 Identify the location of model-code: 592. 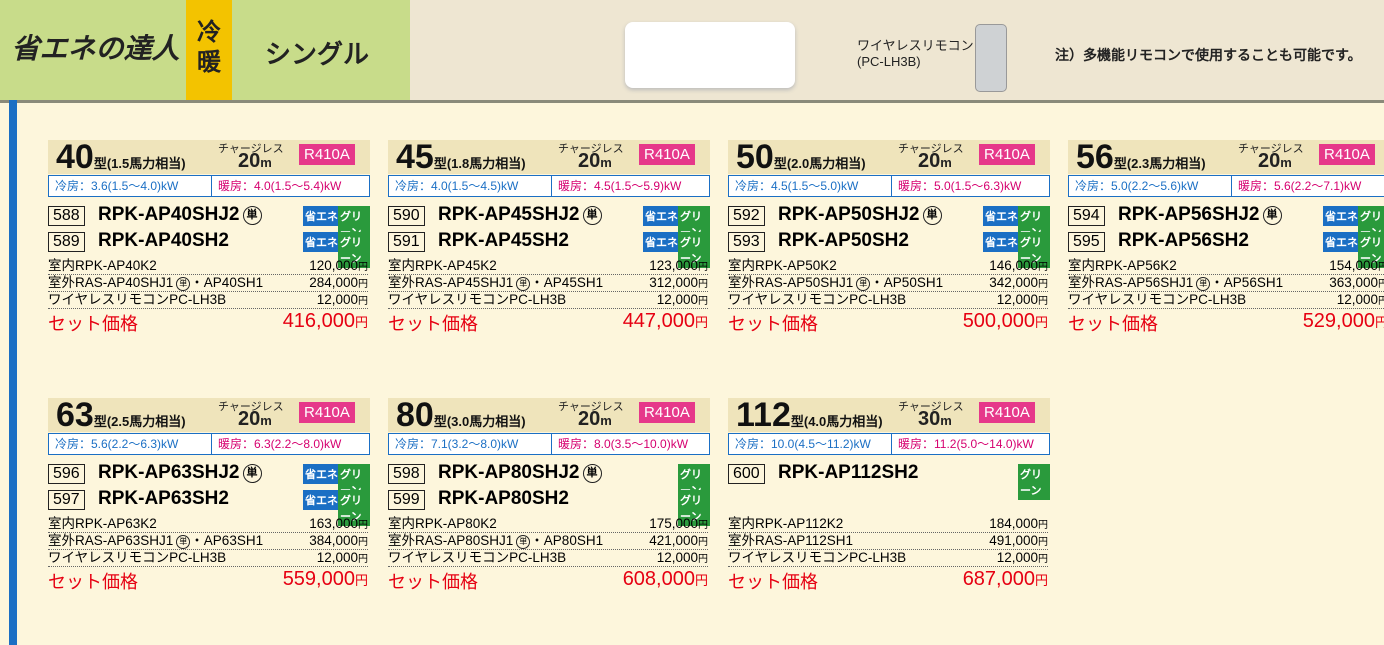
(746, 216).